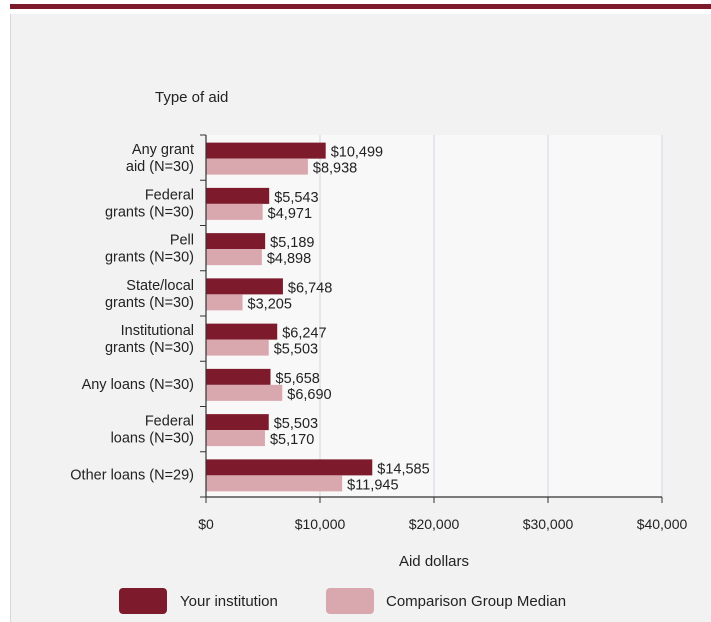 This screenshot has width=711, height=622. Describe the element at coordinates (296, 198) in the screenshot. I see `value-label: $5,543` at that location.